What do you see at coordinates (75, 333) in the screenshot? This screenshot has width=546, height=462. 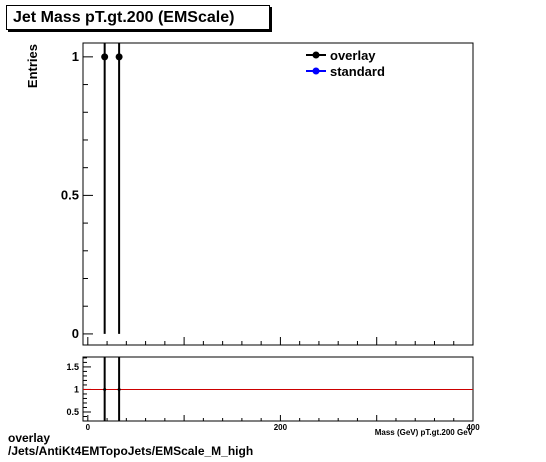 I see `y-tick-label: 0` at bounding box center [75, 333].